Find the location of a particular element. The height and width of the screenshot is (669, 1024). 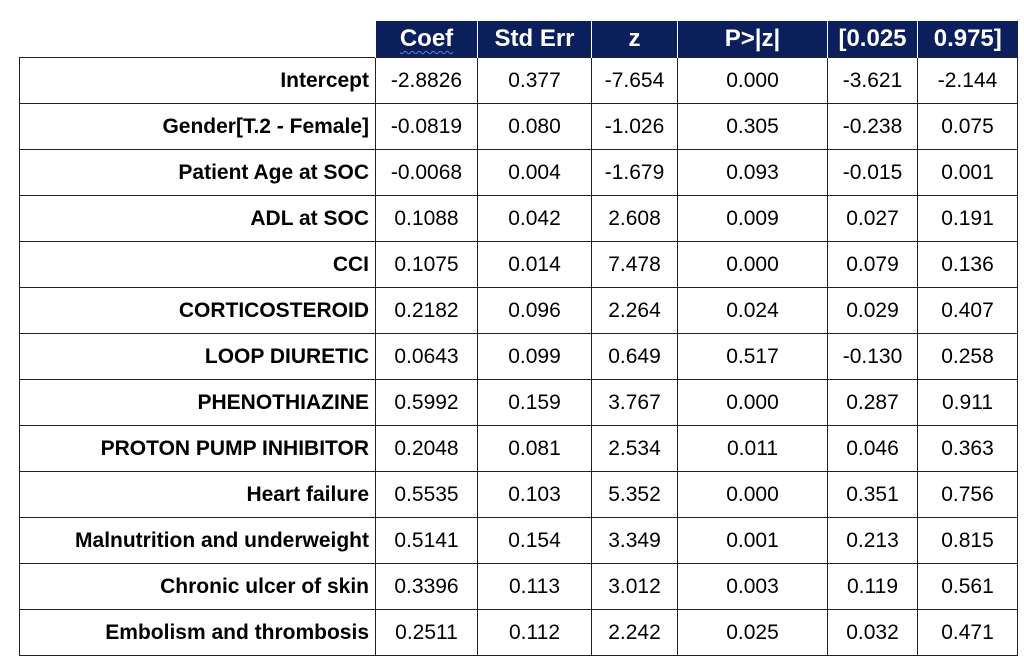

ci-high-cell: 0.911 is located at coordinates (967, 402).